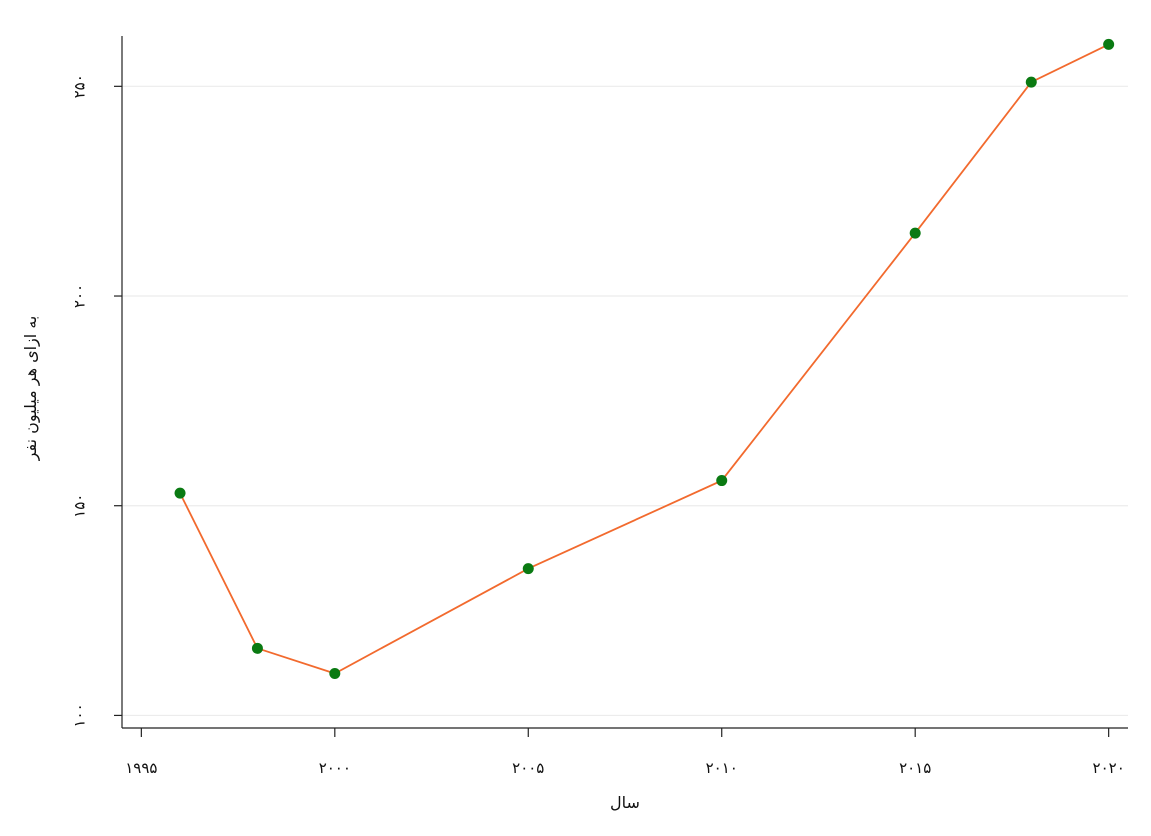 Image resolution: width=1151 pixels, height=836 pixels. I want to click on y-tick-label: ۲۵۰, so click(80, 86).